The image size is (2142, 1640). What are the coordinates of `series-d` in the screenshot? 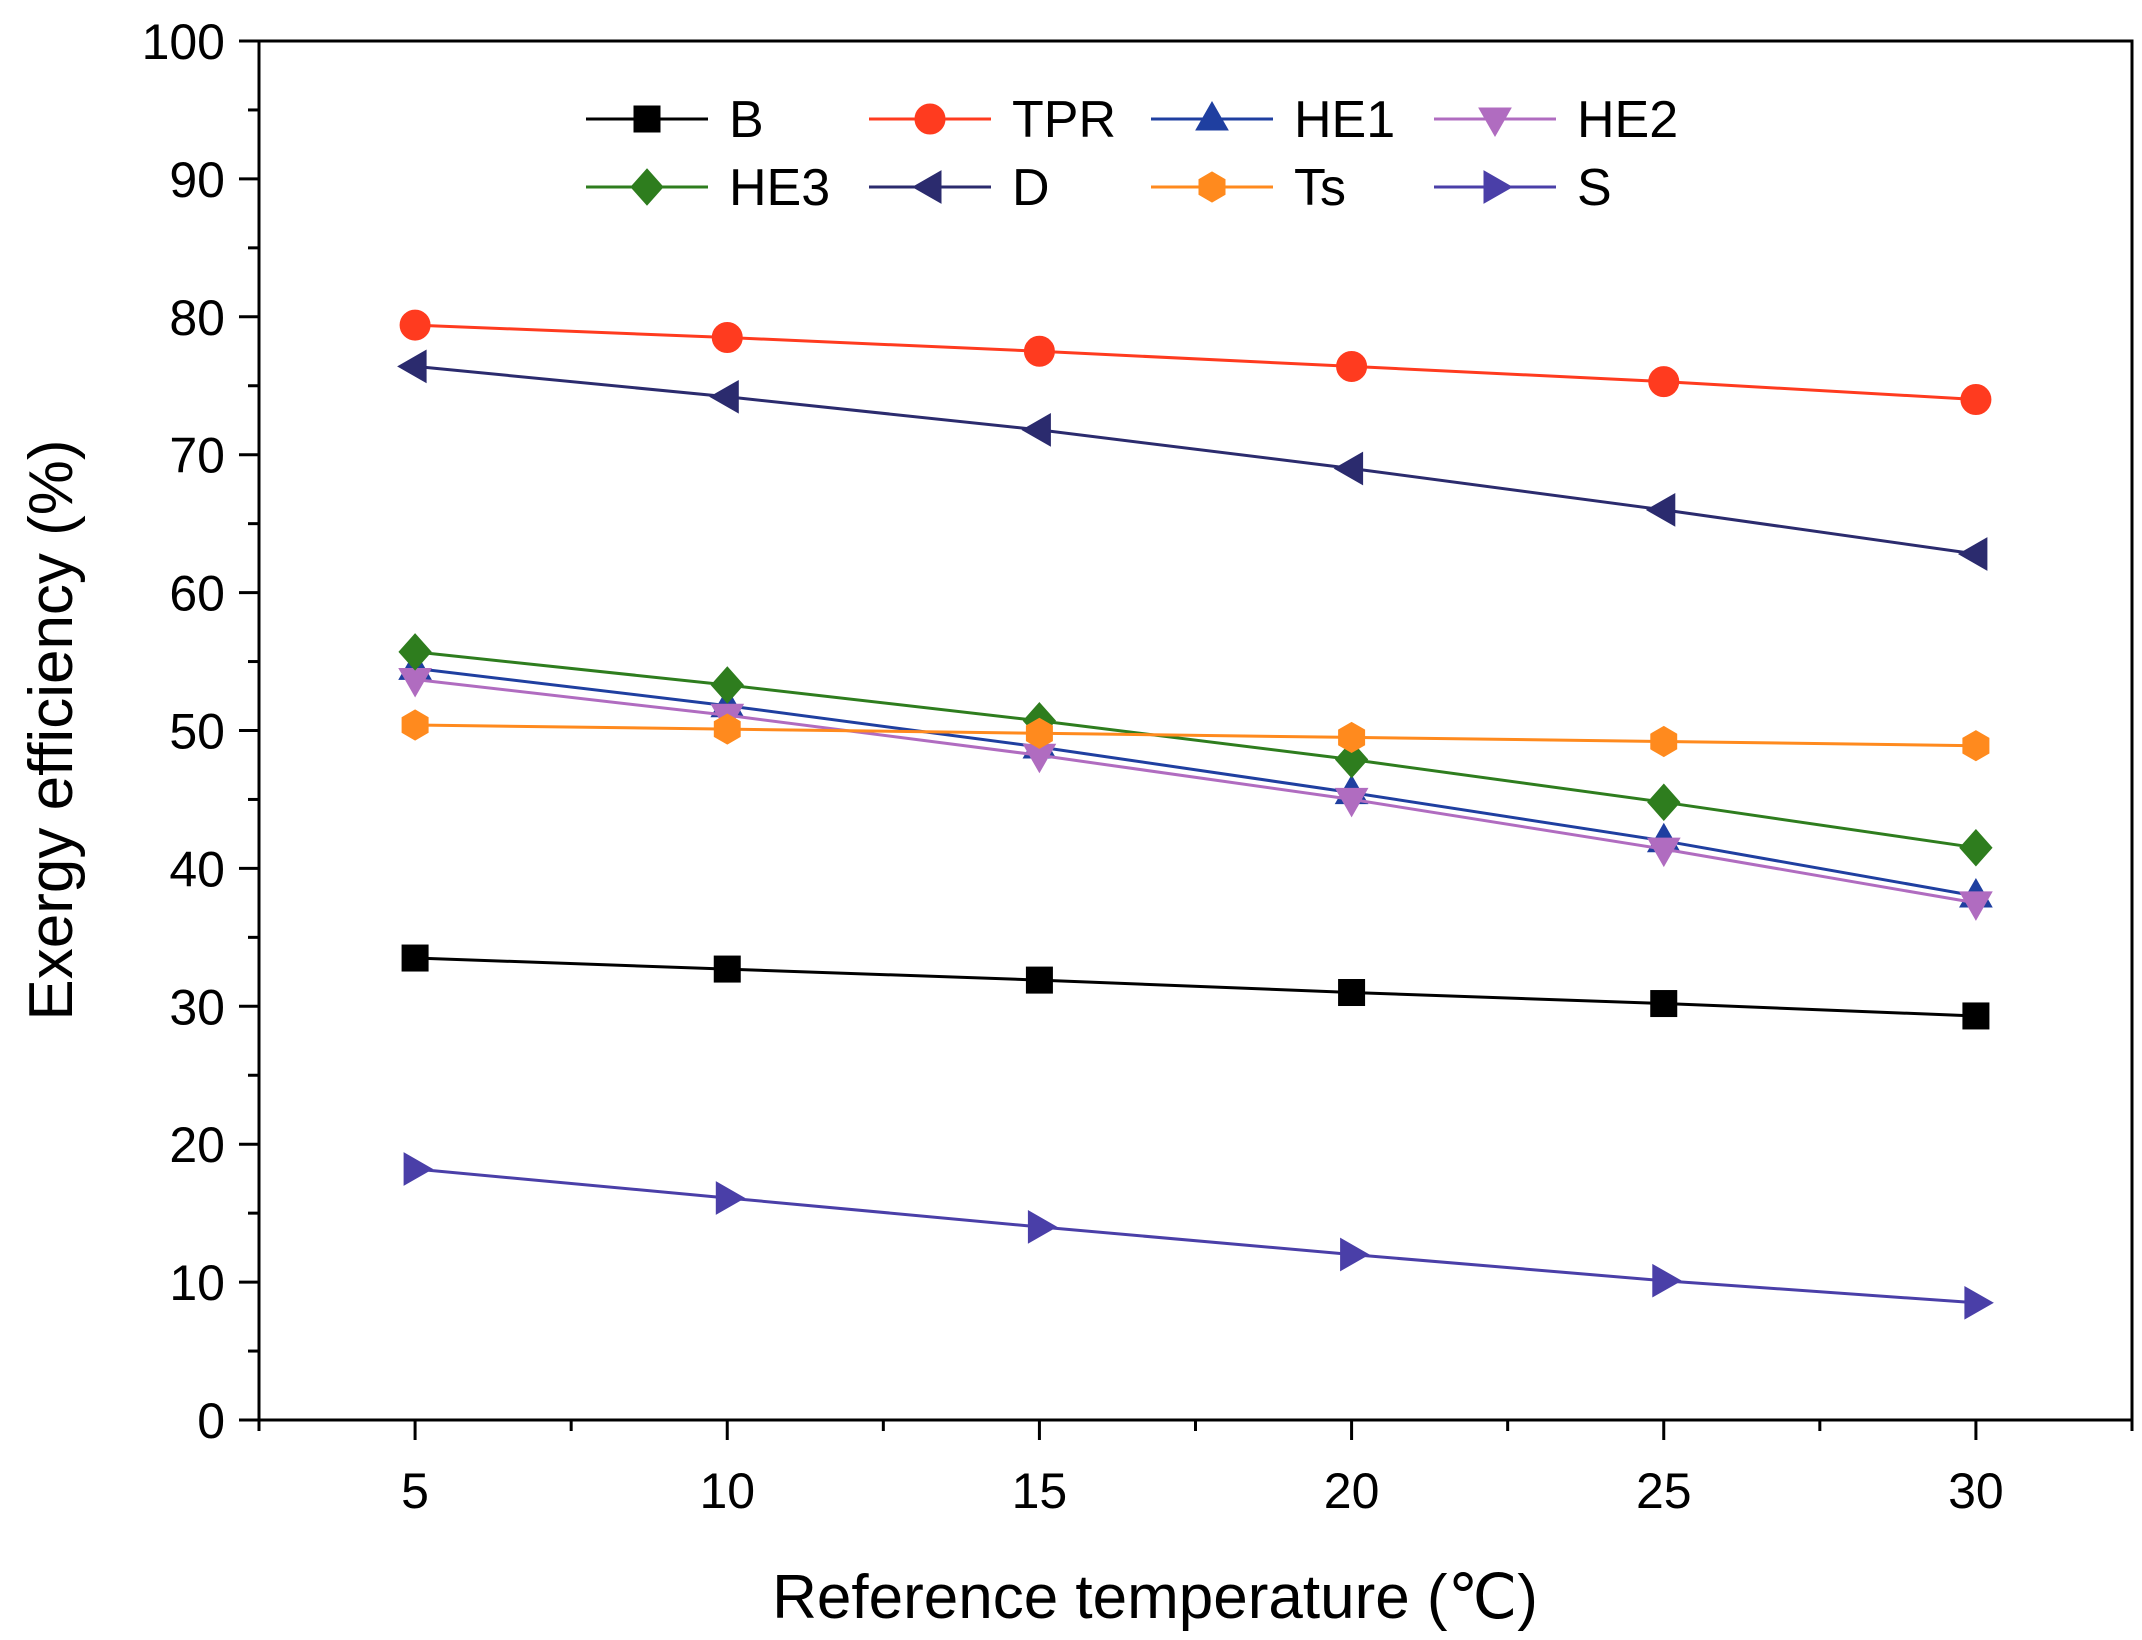 It's located at (1192, 460).